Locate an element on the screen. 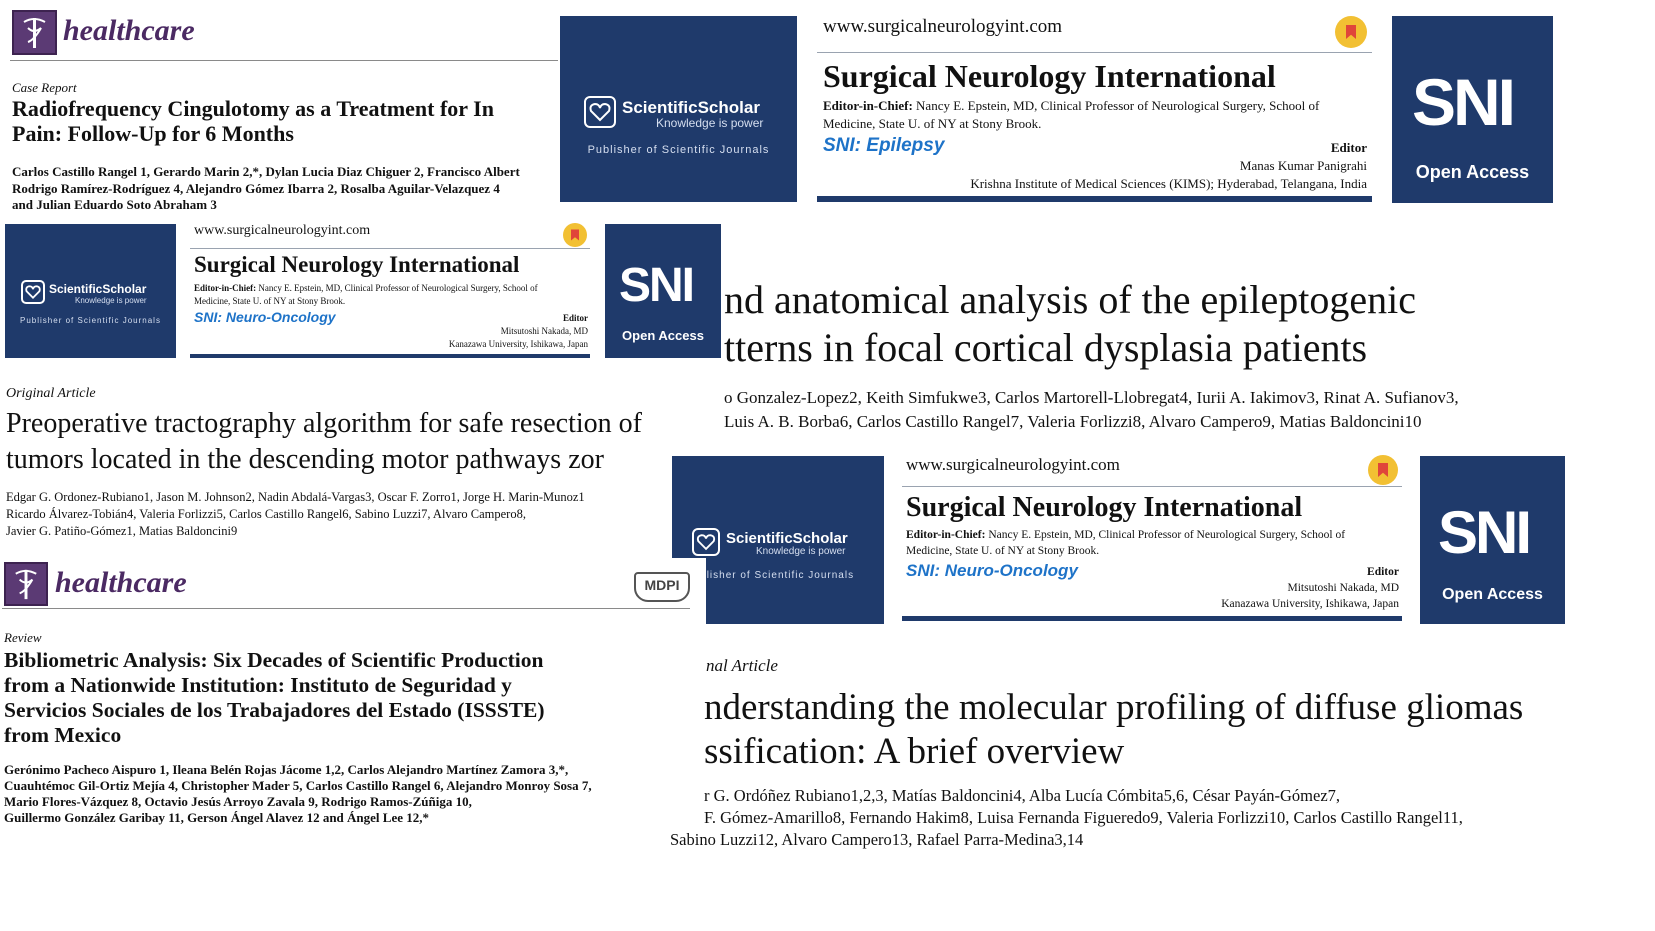  article-title-line4: from Mexico is located at coordinates (63, 735).